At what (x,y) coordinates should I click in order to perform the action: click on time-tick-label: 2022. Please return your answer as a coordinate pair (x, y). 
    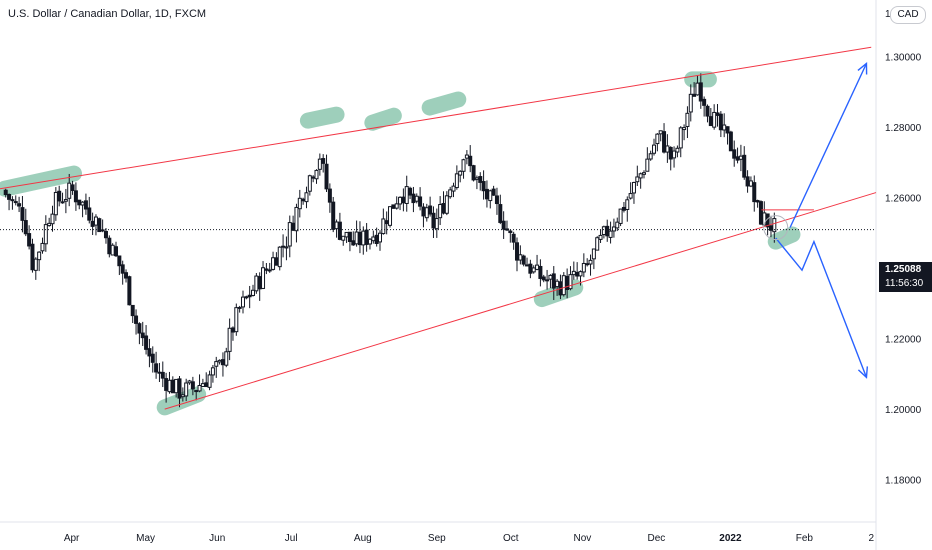
    Looking at the image, I should click on (730, 538).